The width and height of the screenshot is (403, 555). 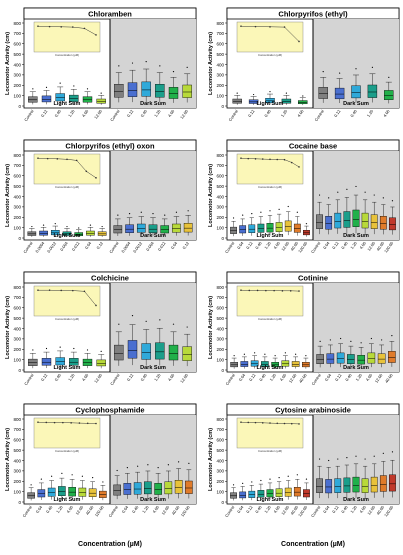 What do you see at coordinates (220, 308) in the screenshot?
I see `y-tick-label: 600` at bounding box center [220, 308].